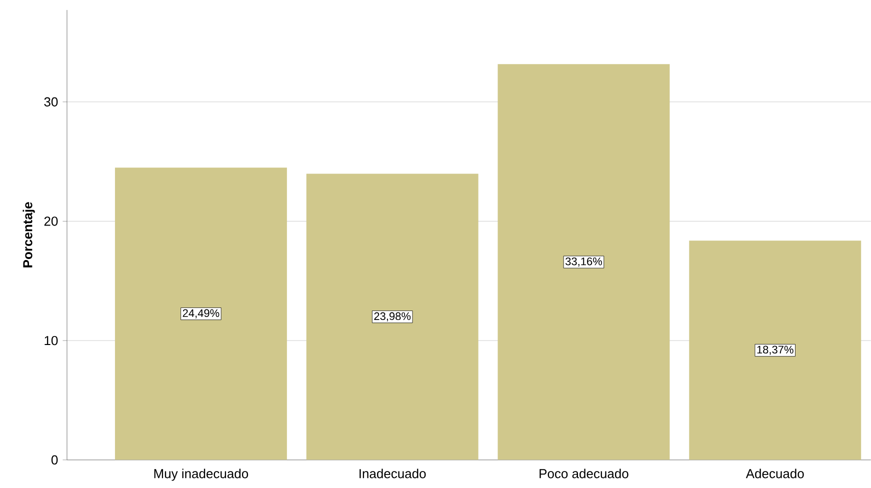 This screenshot has width=871, height=488. What do you see at coordinates (584, 473) in the screenshot?
I see `x-tick-label: Poco adecuado` at bounding box center [584, 473].